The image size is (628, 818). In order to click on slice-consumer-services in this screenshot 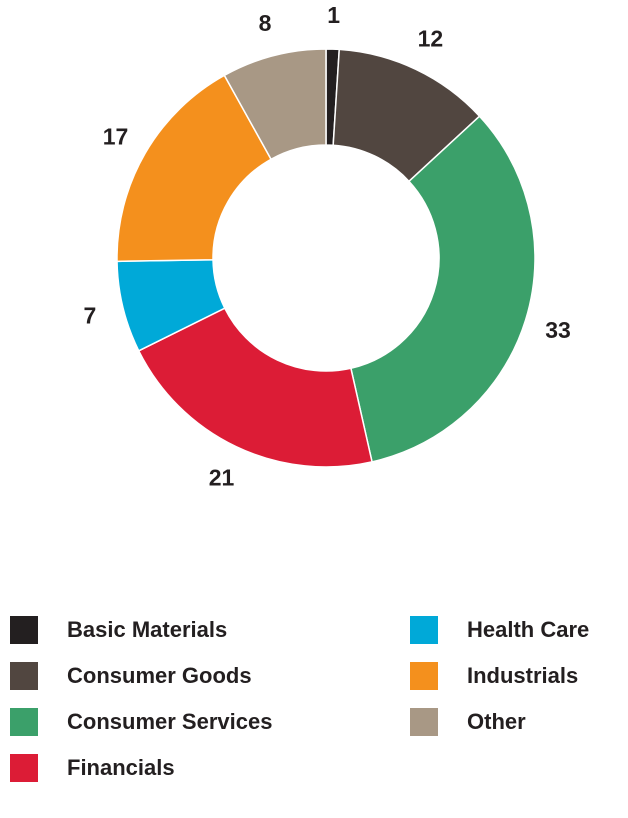, I will do `click(443, 289)`.